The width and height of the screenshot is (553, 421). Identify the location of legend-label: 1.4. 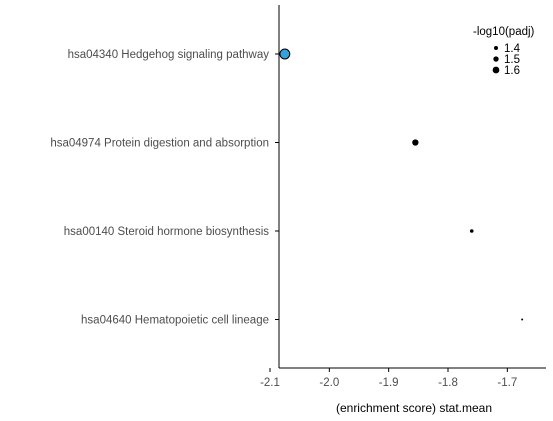
(512, 49).